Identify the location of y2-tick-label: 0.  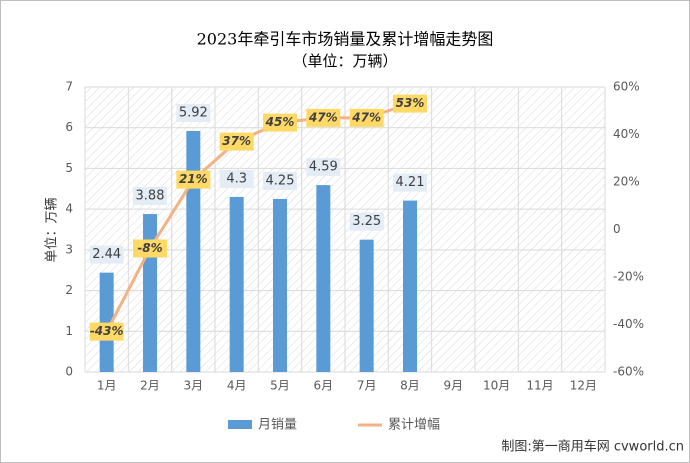
(617, 229).